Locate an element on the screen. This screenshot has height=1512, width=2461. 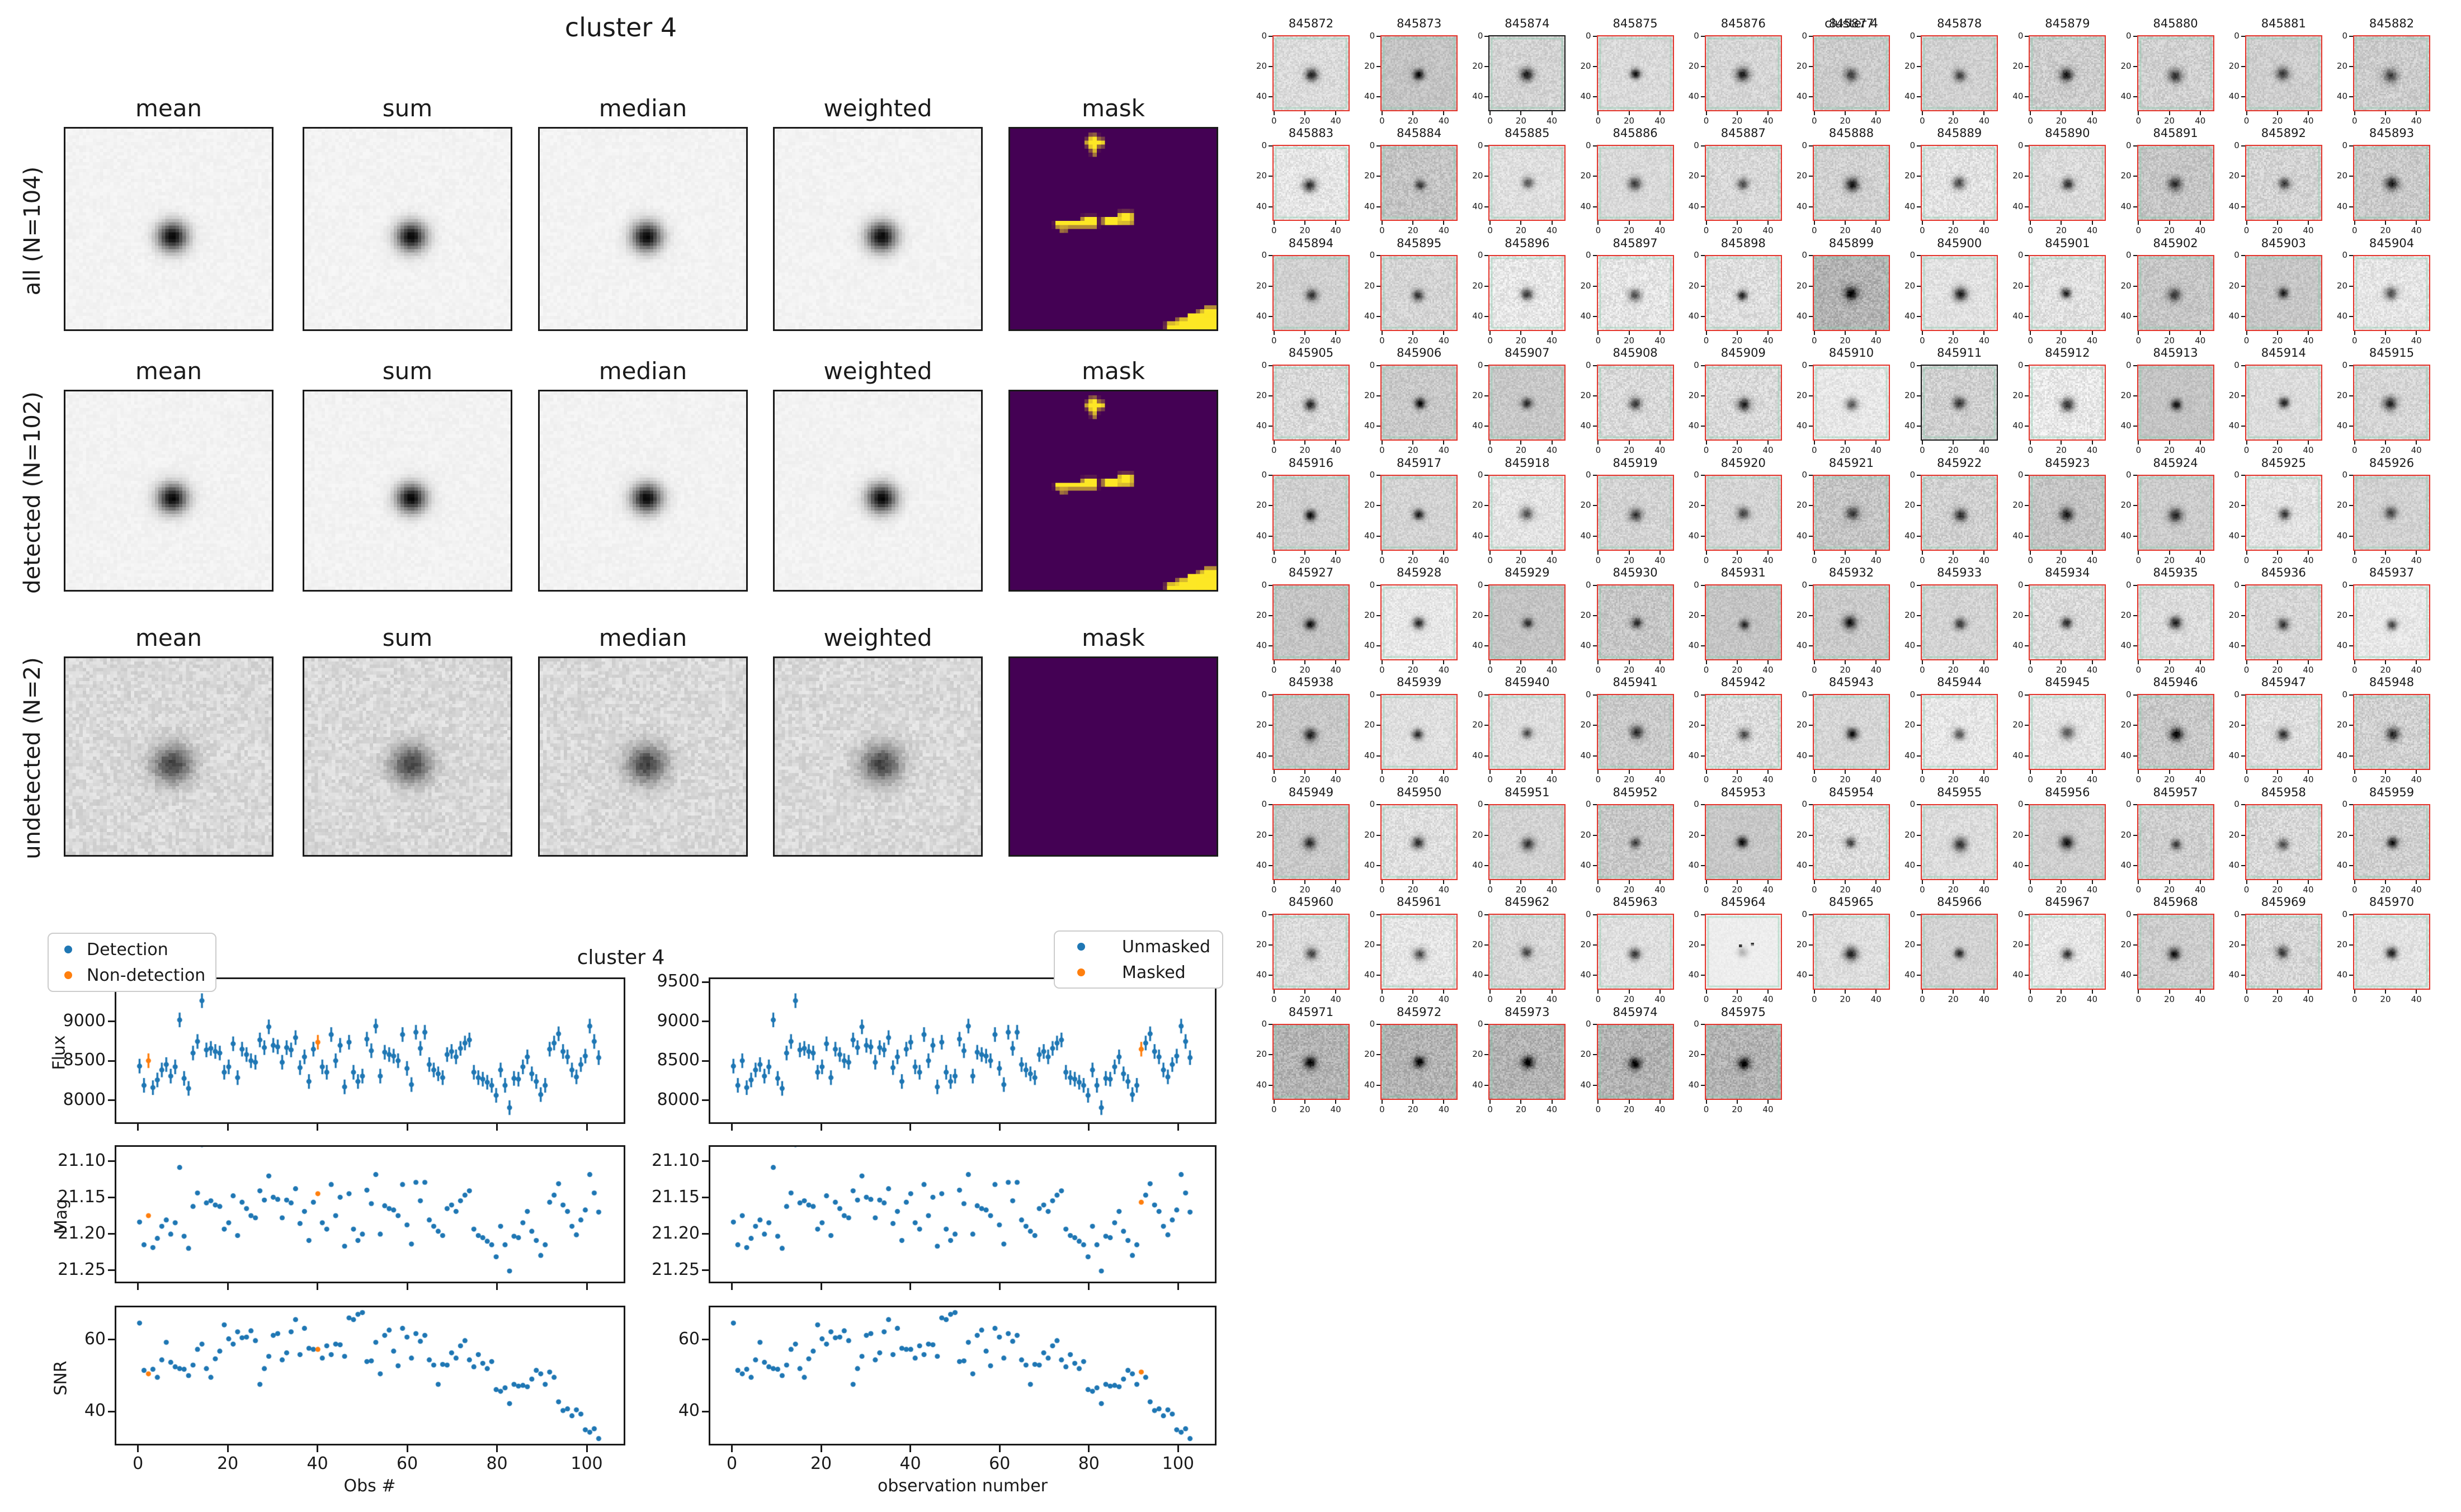
row-label-detected: detected (N=102) is located at coordinates (32, 492).